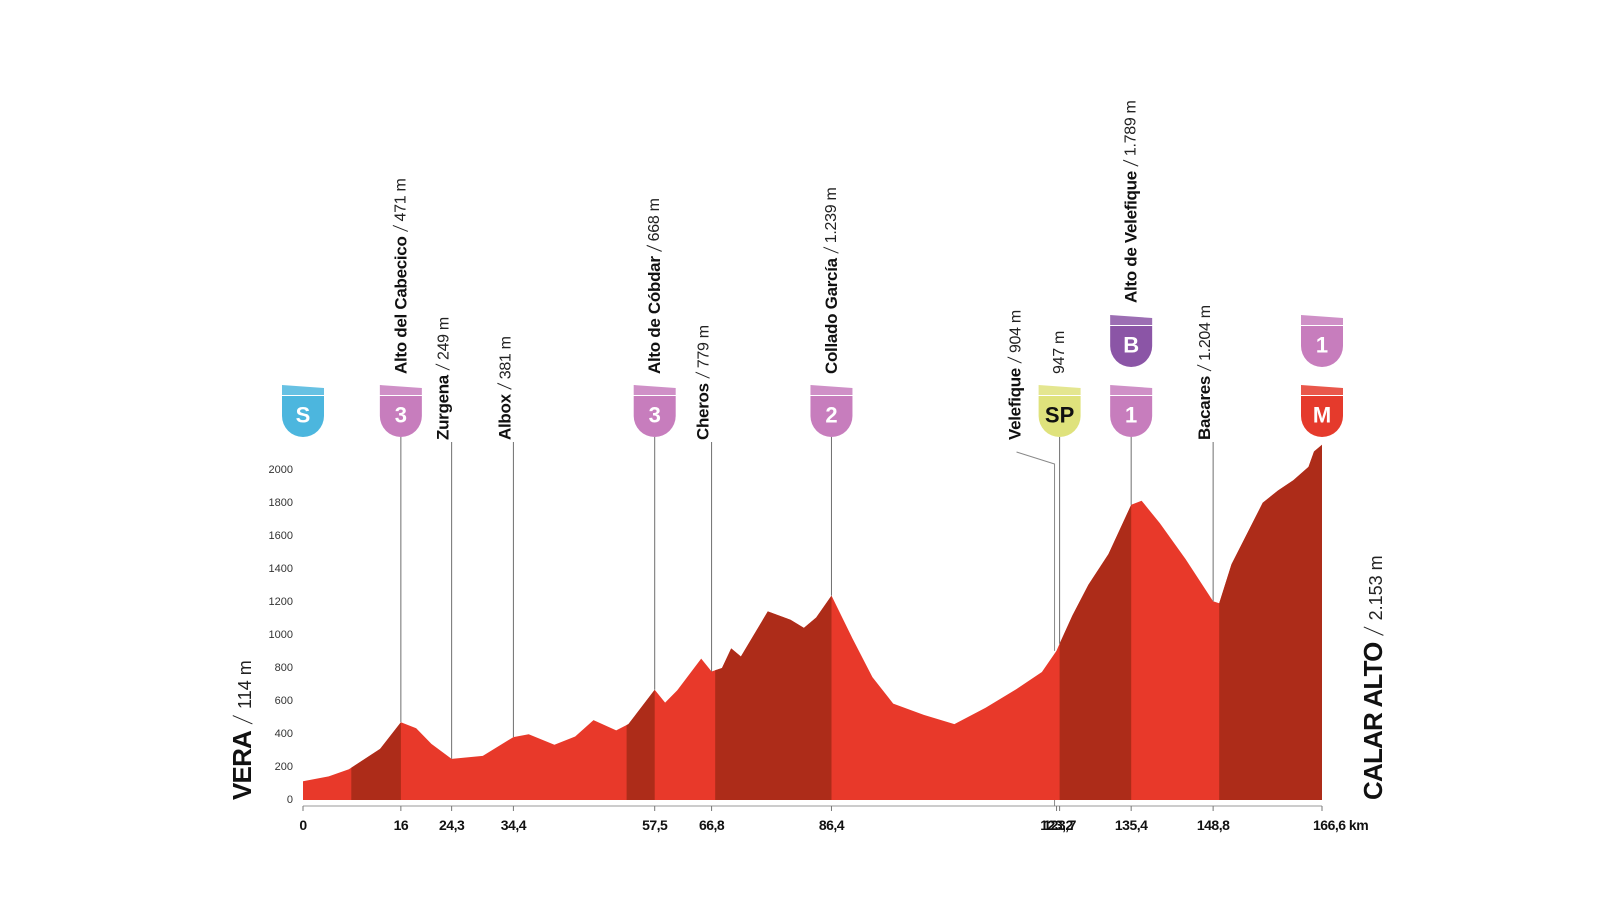 This screenshot has width=1600, height=900. I want to click on badge-text: B, so click(1131, 345).